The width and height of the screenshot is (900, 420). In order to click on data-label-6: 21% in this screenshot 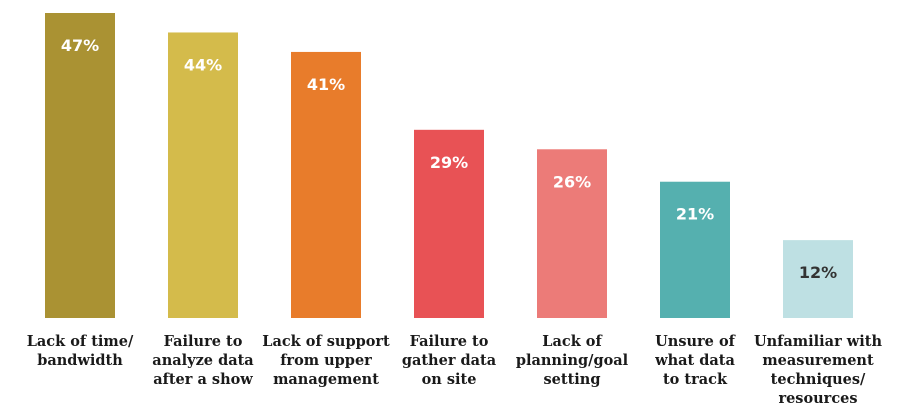, I will do `click(695, 214)`.